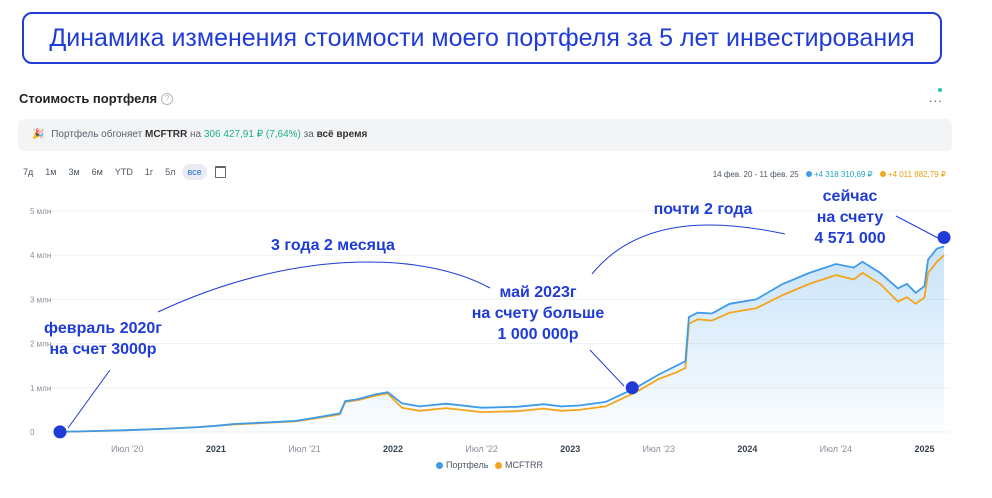 The height and width of the screenshot is (498, 992). What do you see at coordinates (216, 449) in the screenshot?
I see `x-tick-label: 2021` at bounding box center [216, 449].